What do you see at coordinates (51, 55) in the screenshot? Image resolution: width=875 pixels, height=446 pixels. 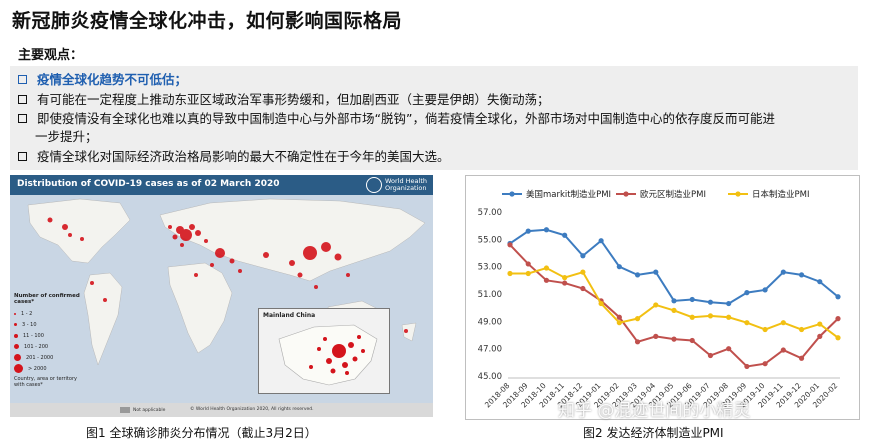 I see `section-heading: 主要观点：` at bounding box center [51, 55].